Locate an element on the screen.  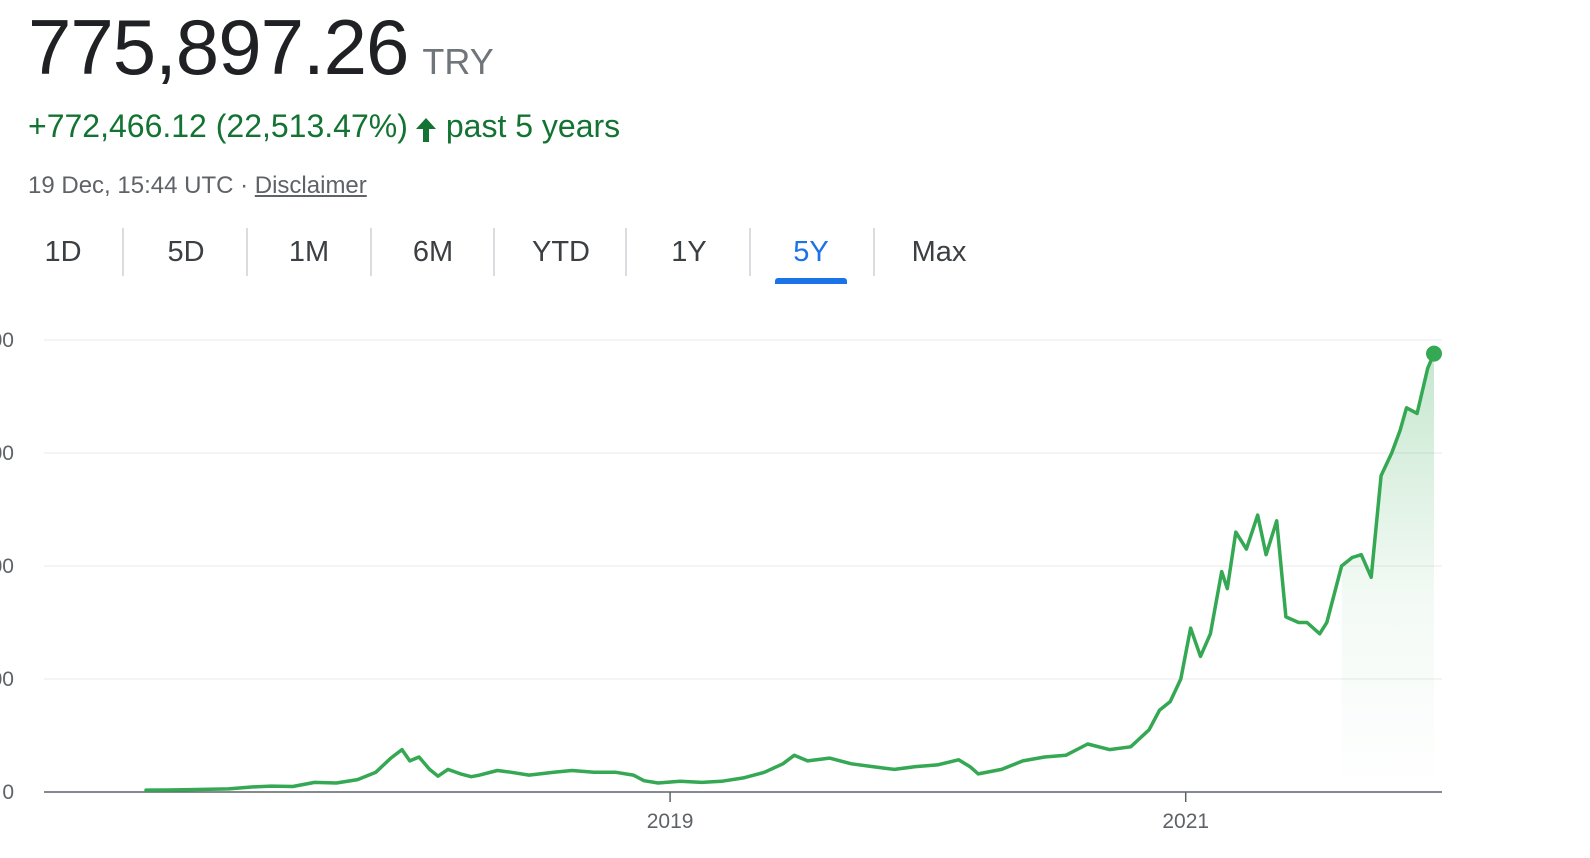
tab-1d: 1D is located at coordinates (63, 251).